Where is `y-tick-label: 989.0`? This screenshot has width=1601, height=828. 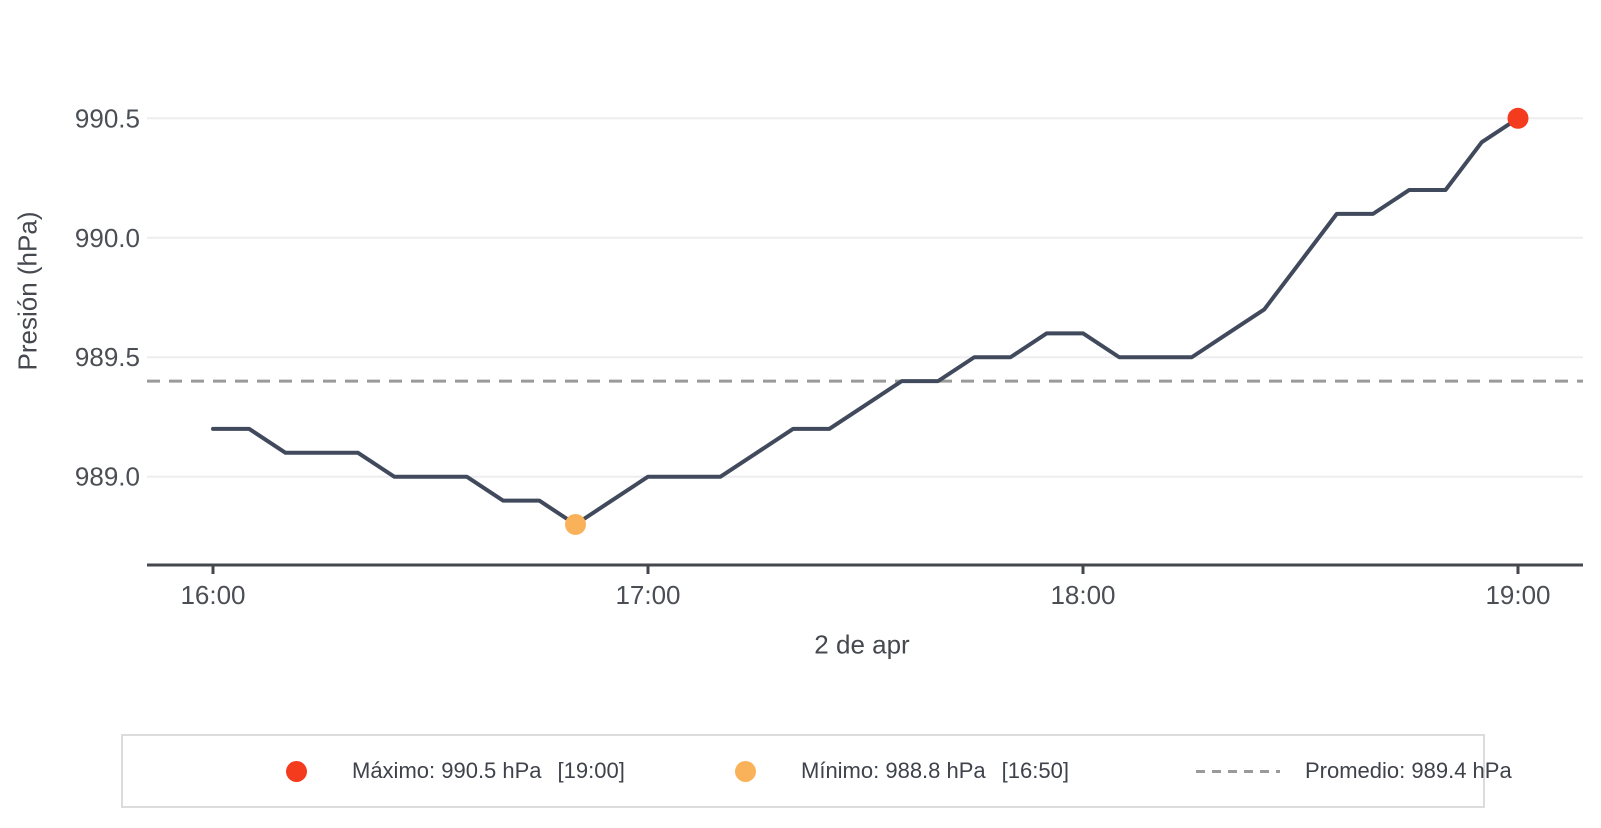
y-tick-label: 989.0 is located at coordinates (107, 477).